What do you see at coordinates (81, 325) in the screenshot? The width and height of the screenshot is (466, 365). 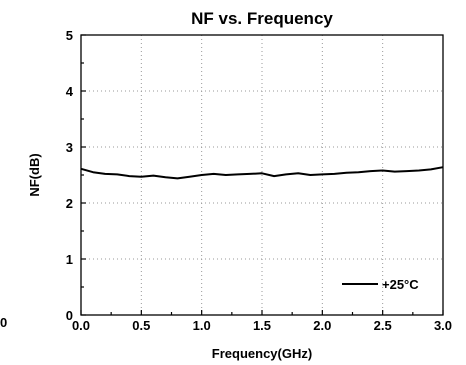 I see `x-tick-label: 0.0` at bounding box center [81, 325].